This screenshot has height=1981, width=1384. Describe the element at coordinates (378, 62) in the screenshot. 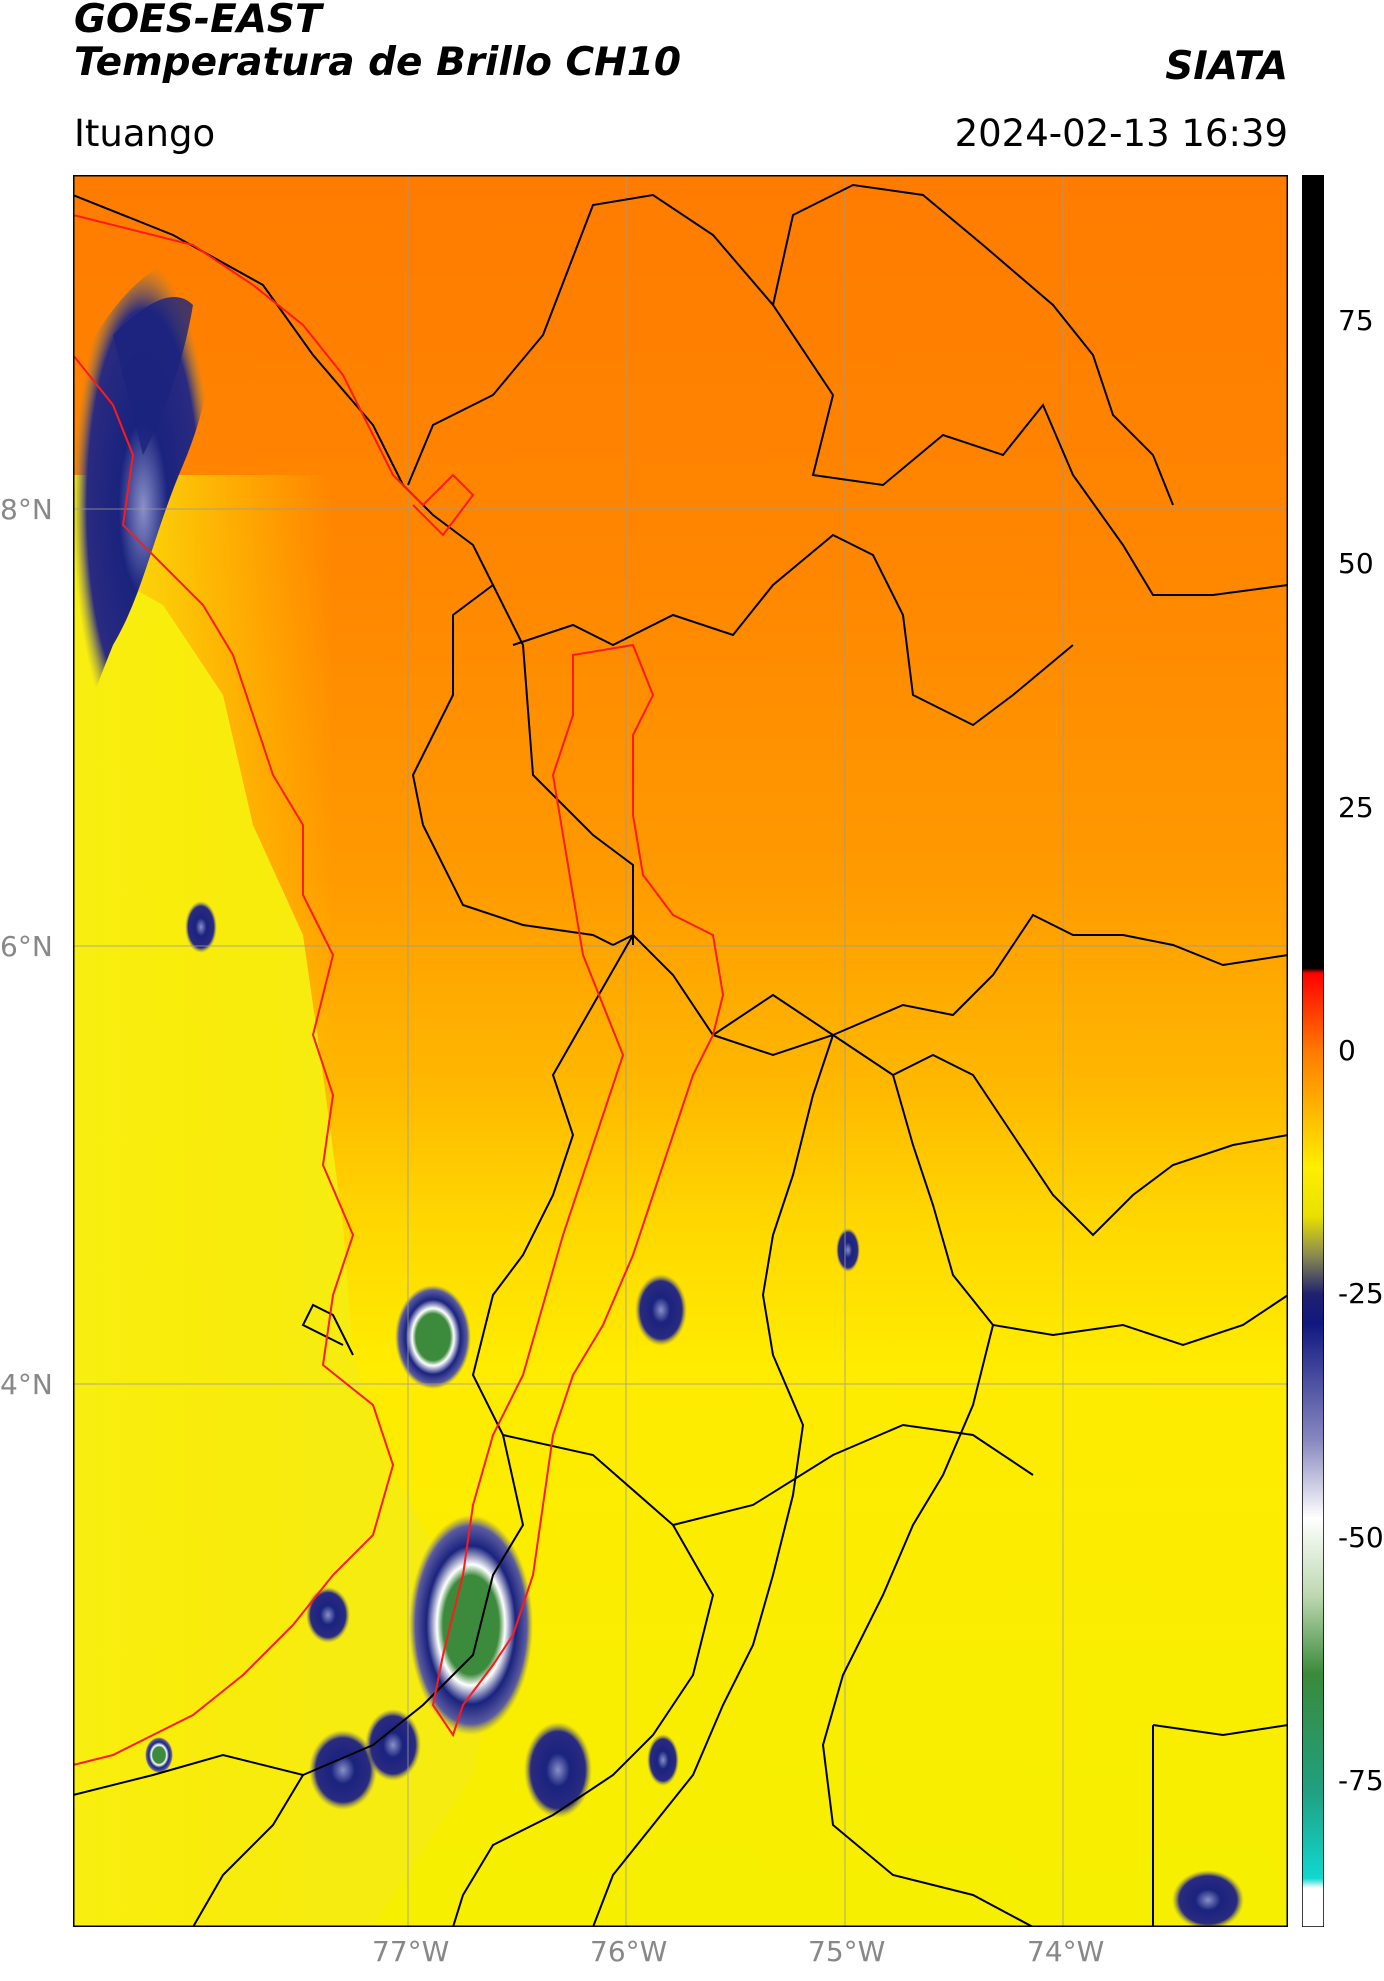

I see `product-title: Temperatura de Brillo CH10` at that location.